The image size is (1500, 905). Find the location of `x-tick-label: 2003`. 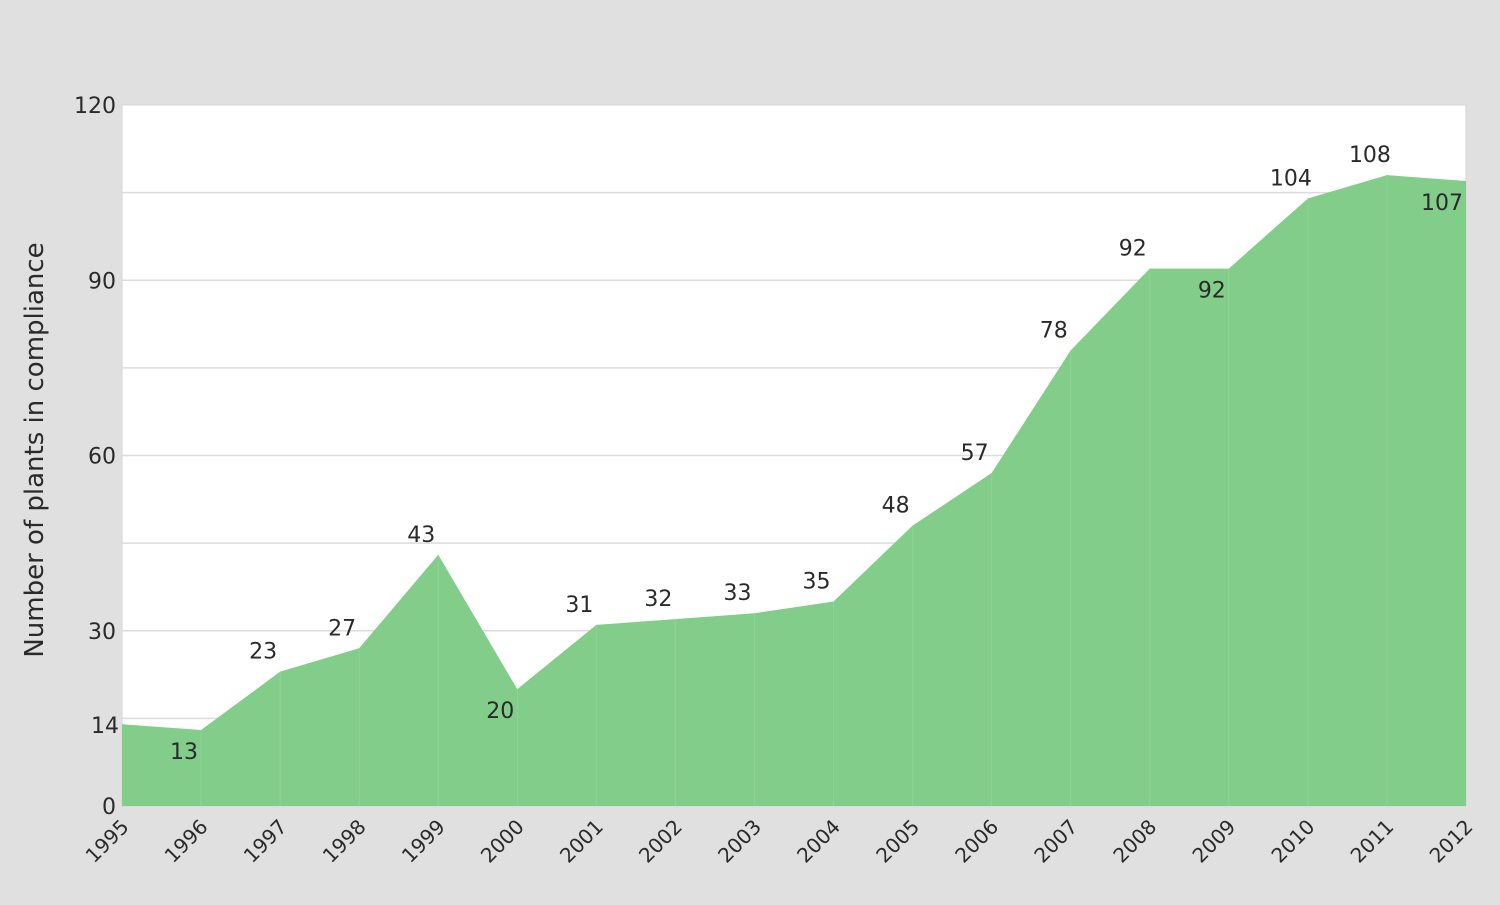

x-tick-label: 2003 is located at coordinates (739, 841).